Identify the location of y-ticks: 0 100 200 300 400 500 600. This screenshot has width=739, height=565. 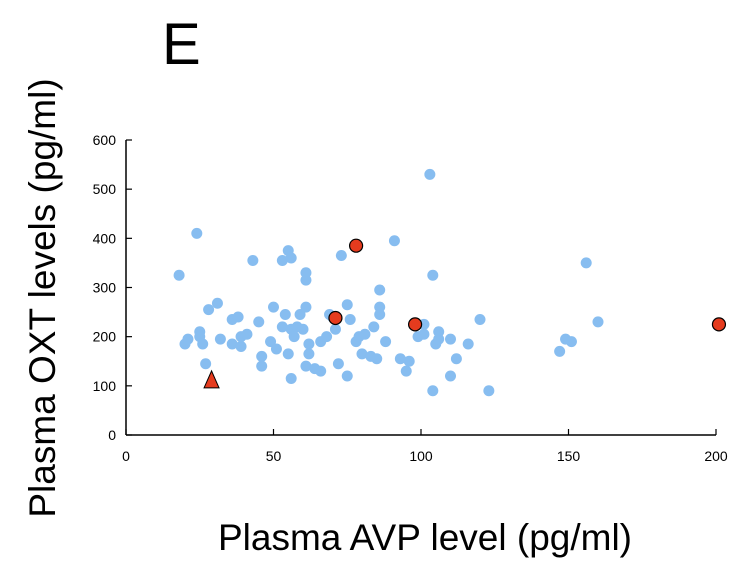
(112, 287).